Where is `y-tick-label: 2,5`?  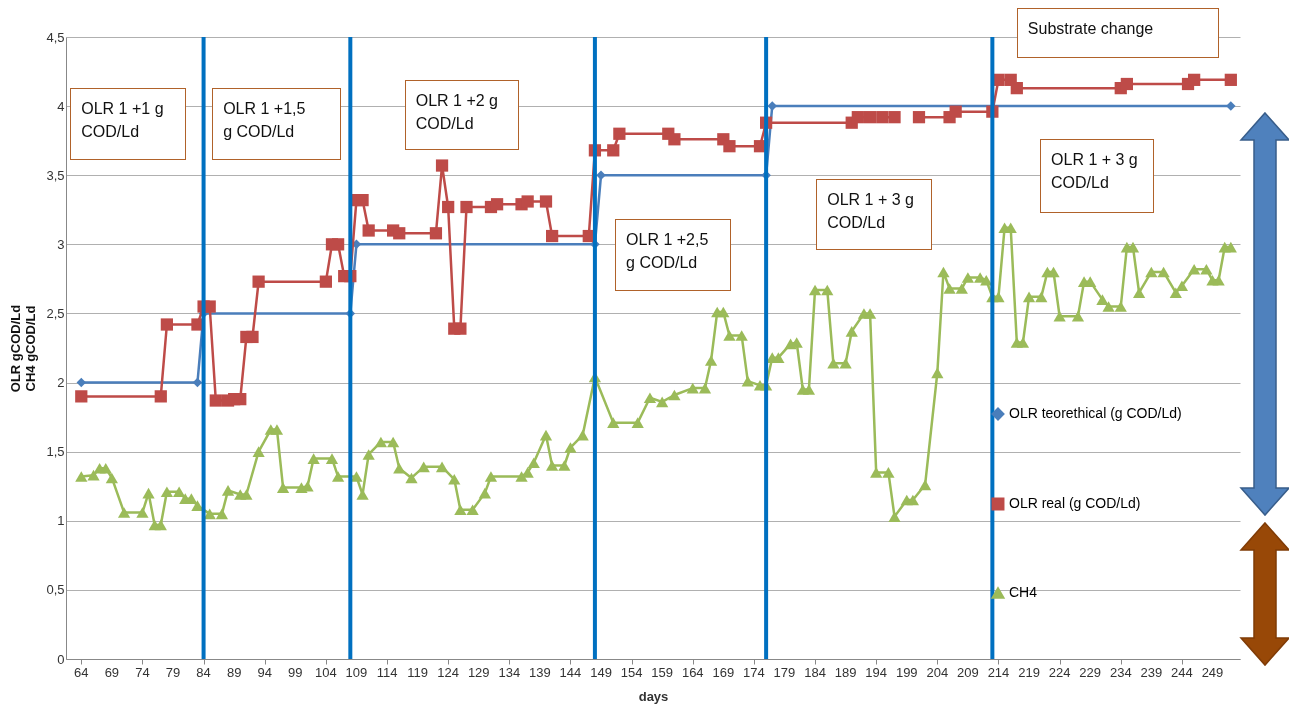 y-tick-label: 2,5 is located at coordinates (55, 313).